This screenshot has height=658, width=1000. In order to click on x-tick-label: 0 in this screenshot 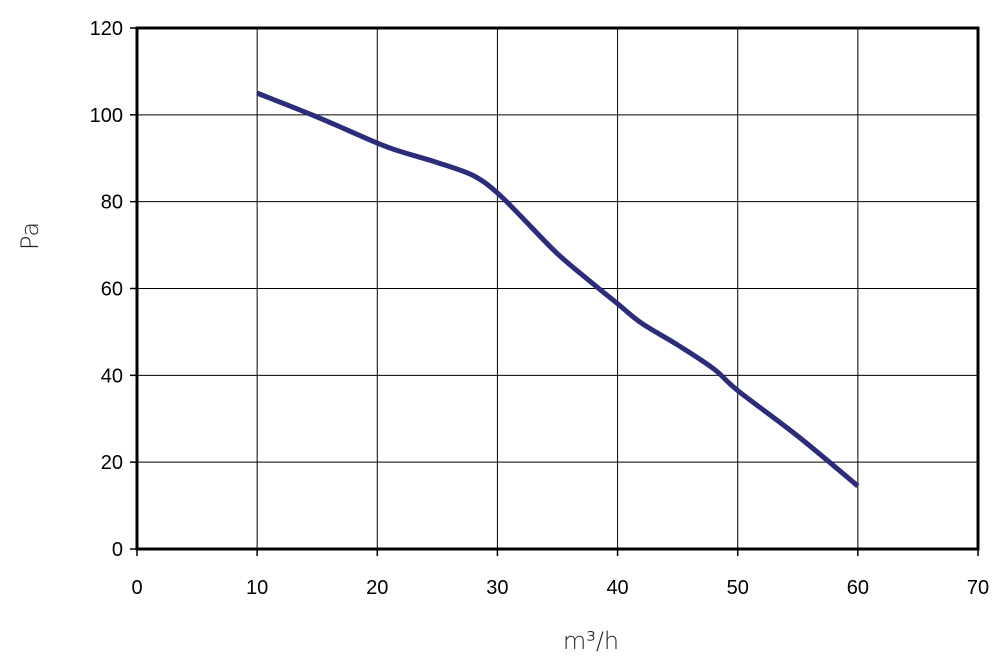, I will do `click(136, 588)`.